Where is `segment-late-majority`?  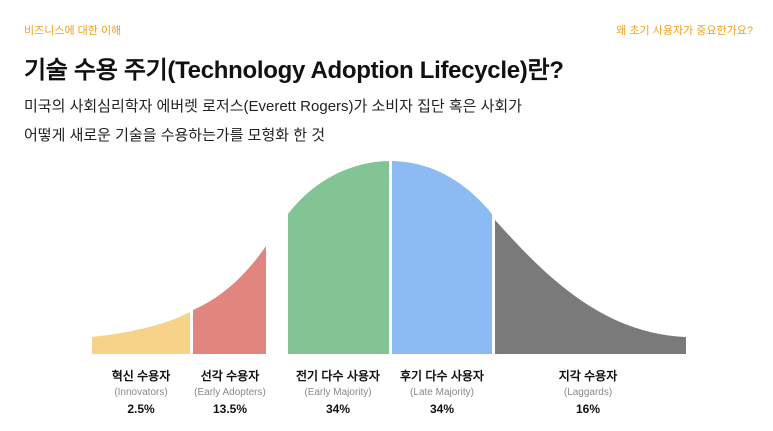 segment-late-majority is located at coordinates (442, 257).